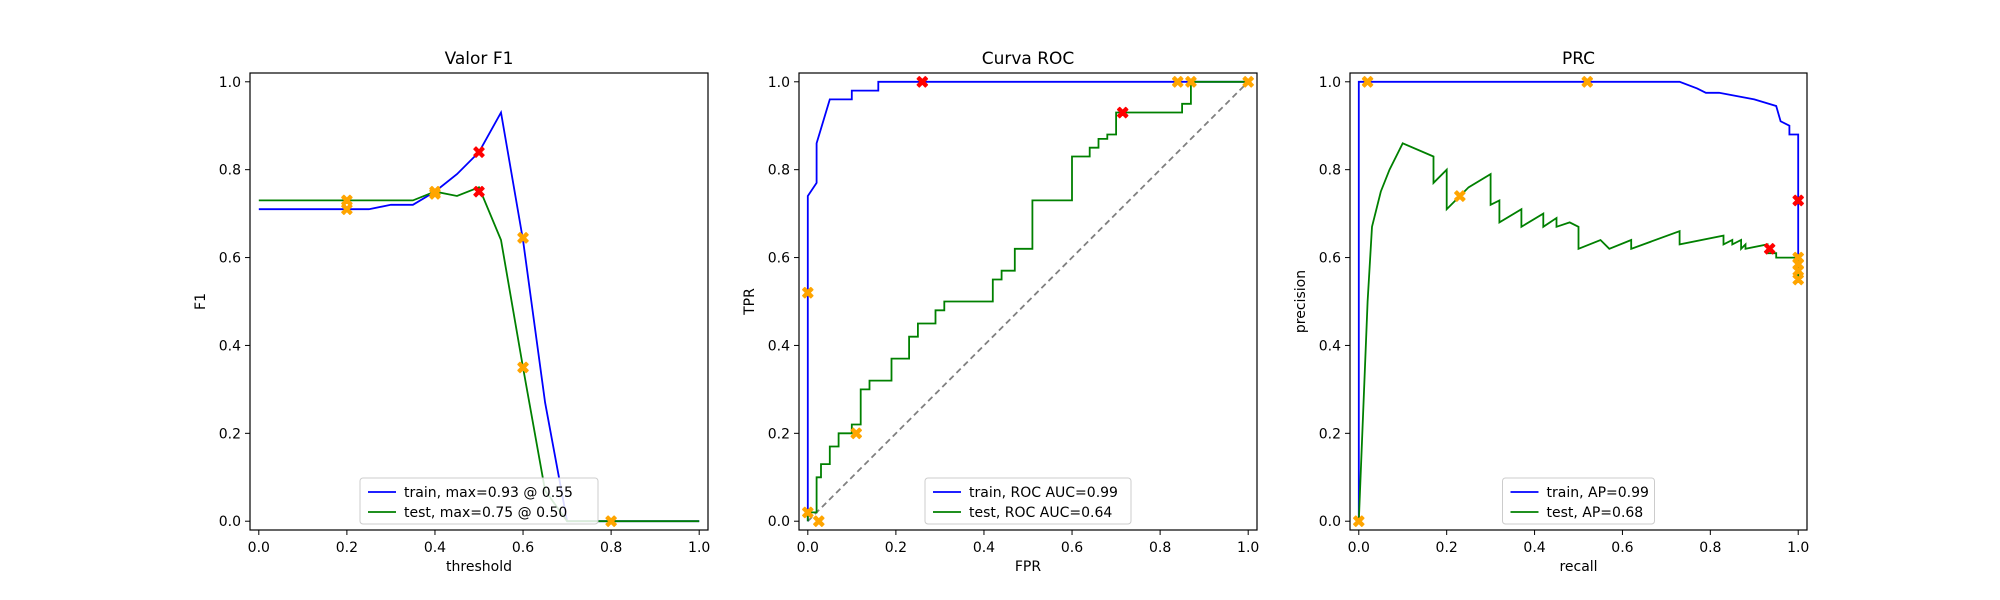 The height and width of the screenshot is (600, 2000). I want to click on x-axis-label: FPR, so click(1028, 567).